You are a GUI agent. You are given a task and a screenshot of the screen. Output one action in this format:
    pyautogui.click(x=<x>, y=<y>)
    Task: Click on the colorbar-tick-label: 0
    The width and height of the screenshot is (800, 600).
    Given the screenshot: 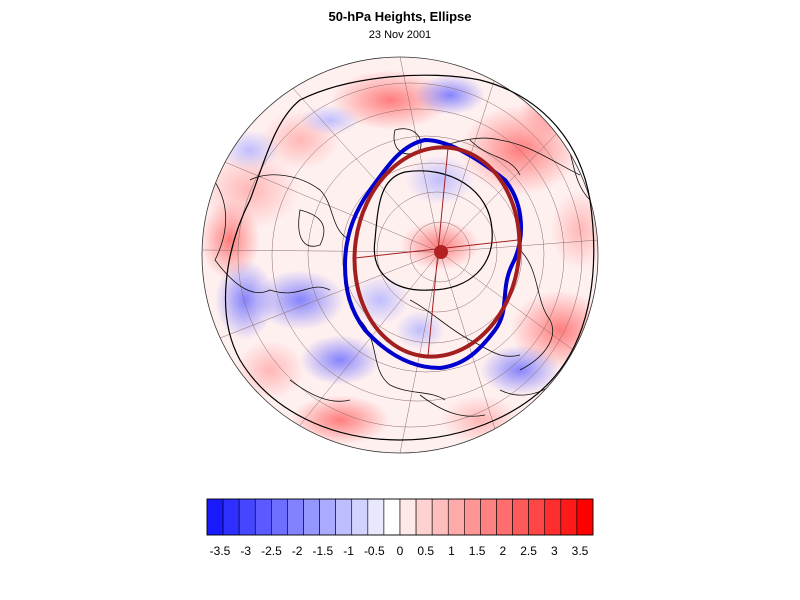 What is the action you would take?
    pyautogui.click(x=400, y=551)
    